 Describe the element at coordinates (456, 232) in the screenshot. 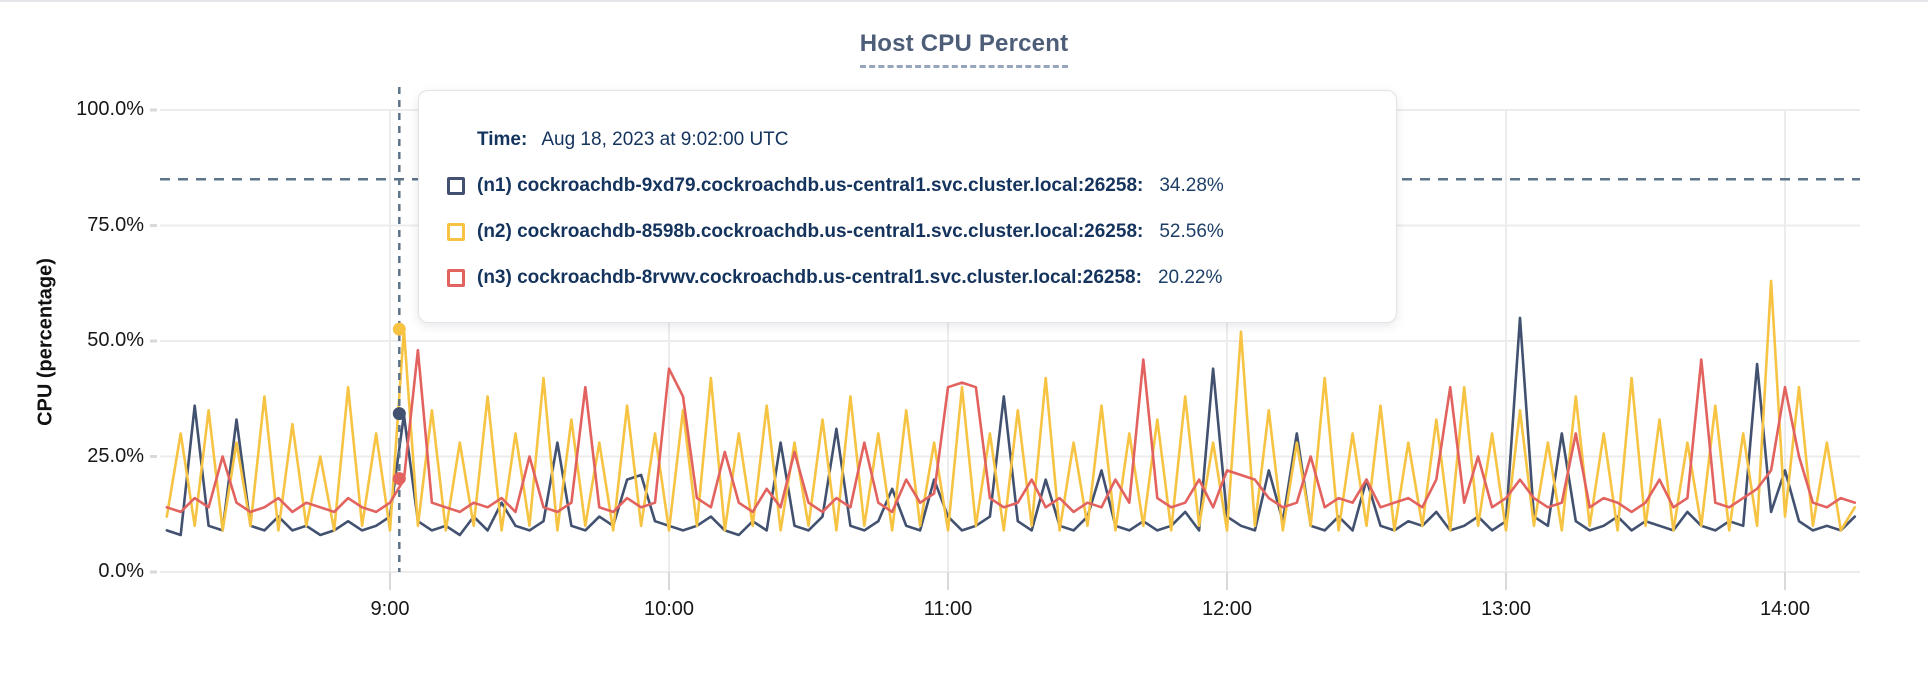

I see `legend-swatch-n2` at that location.